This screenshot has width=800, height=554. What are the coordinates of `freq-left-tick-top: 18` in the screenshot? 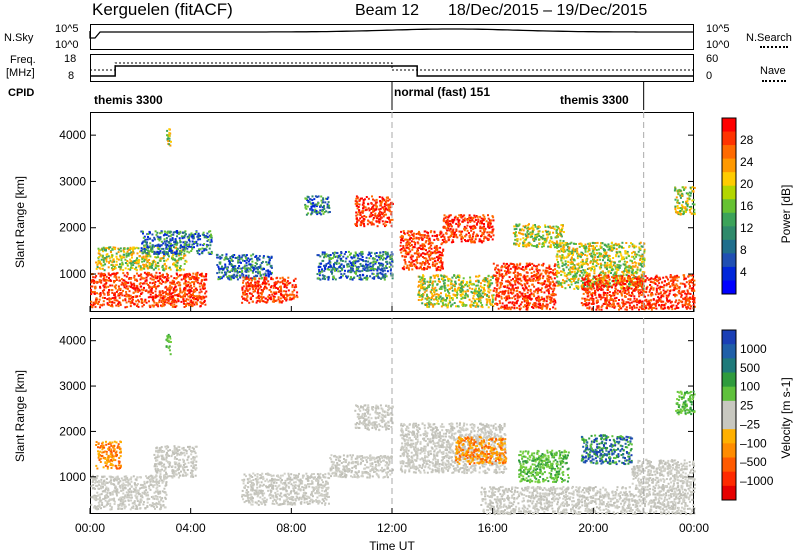 It's located at (70, 59).